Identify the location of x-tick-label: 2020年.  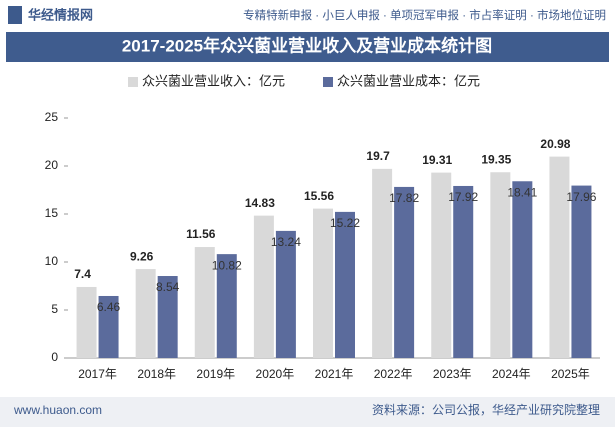
(275, 374).